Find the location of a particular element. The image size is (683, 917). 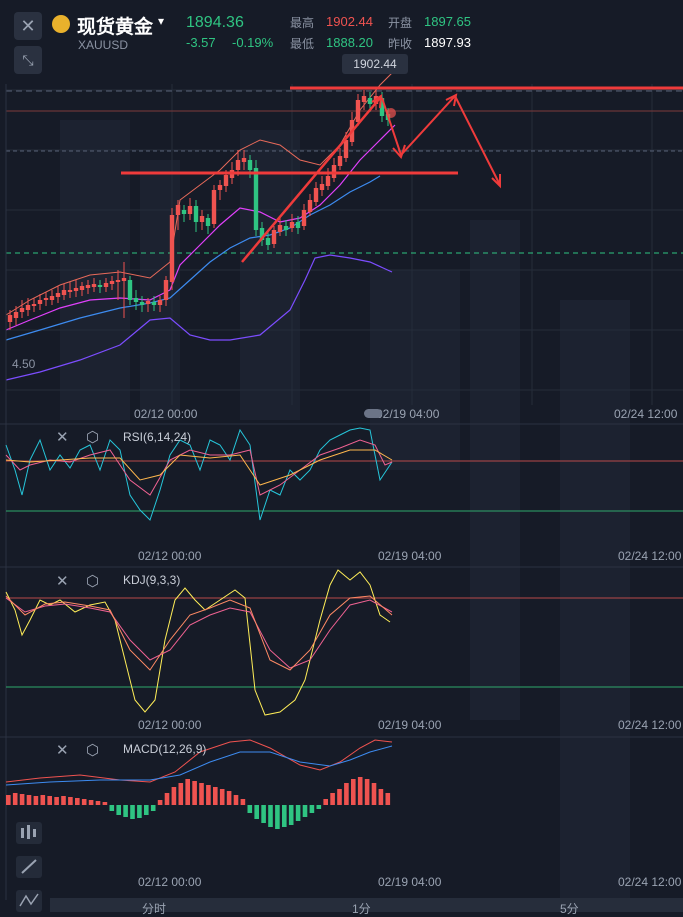

rsi14-line is located at coordinates (199, 467).